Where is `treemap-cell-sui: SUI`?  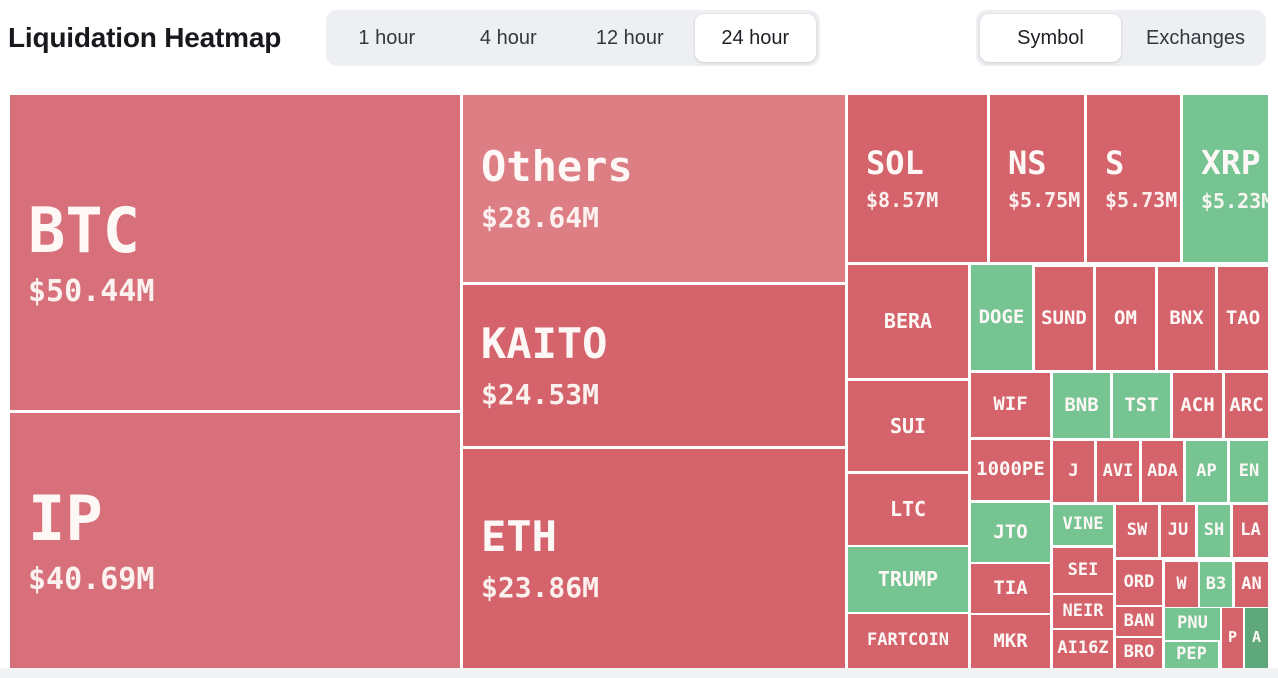
treemap-cell-sui: SUI is located at coordinates (908, 426).